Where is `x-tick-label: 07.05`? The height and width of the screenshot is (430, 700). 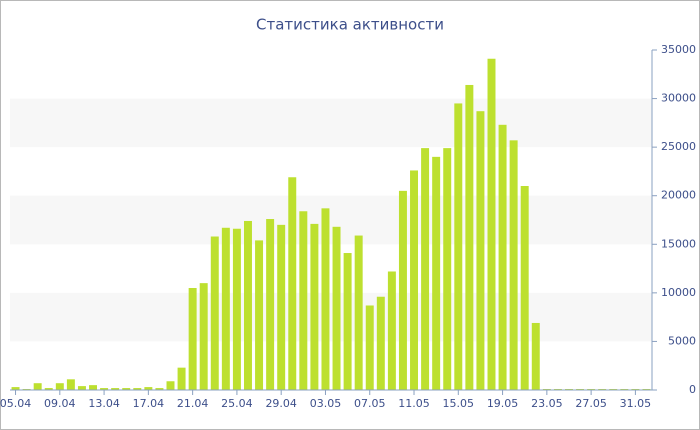
x-tick-label: 07.05 is located at coordinates (370, 403).